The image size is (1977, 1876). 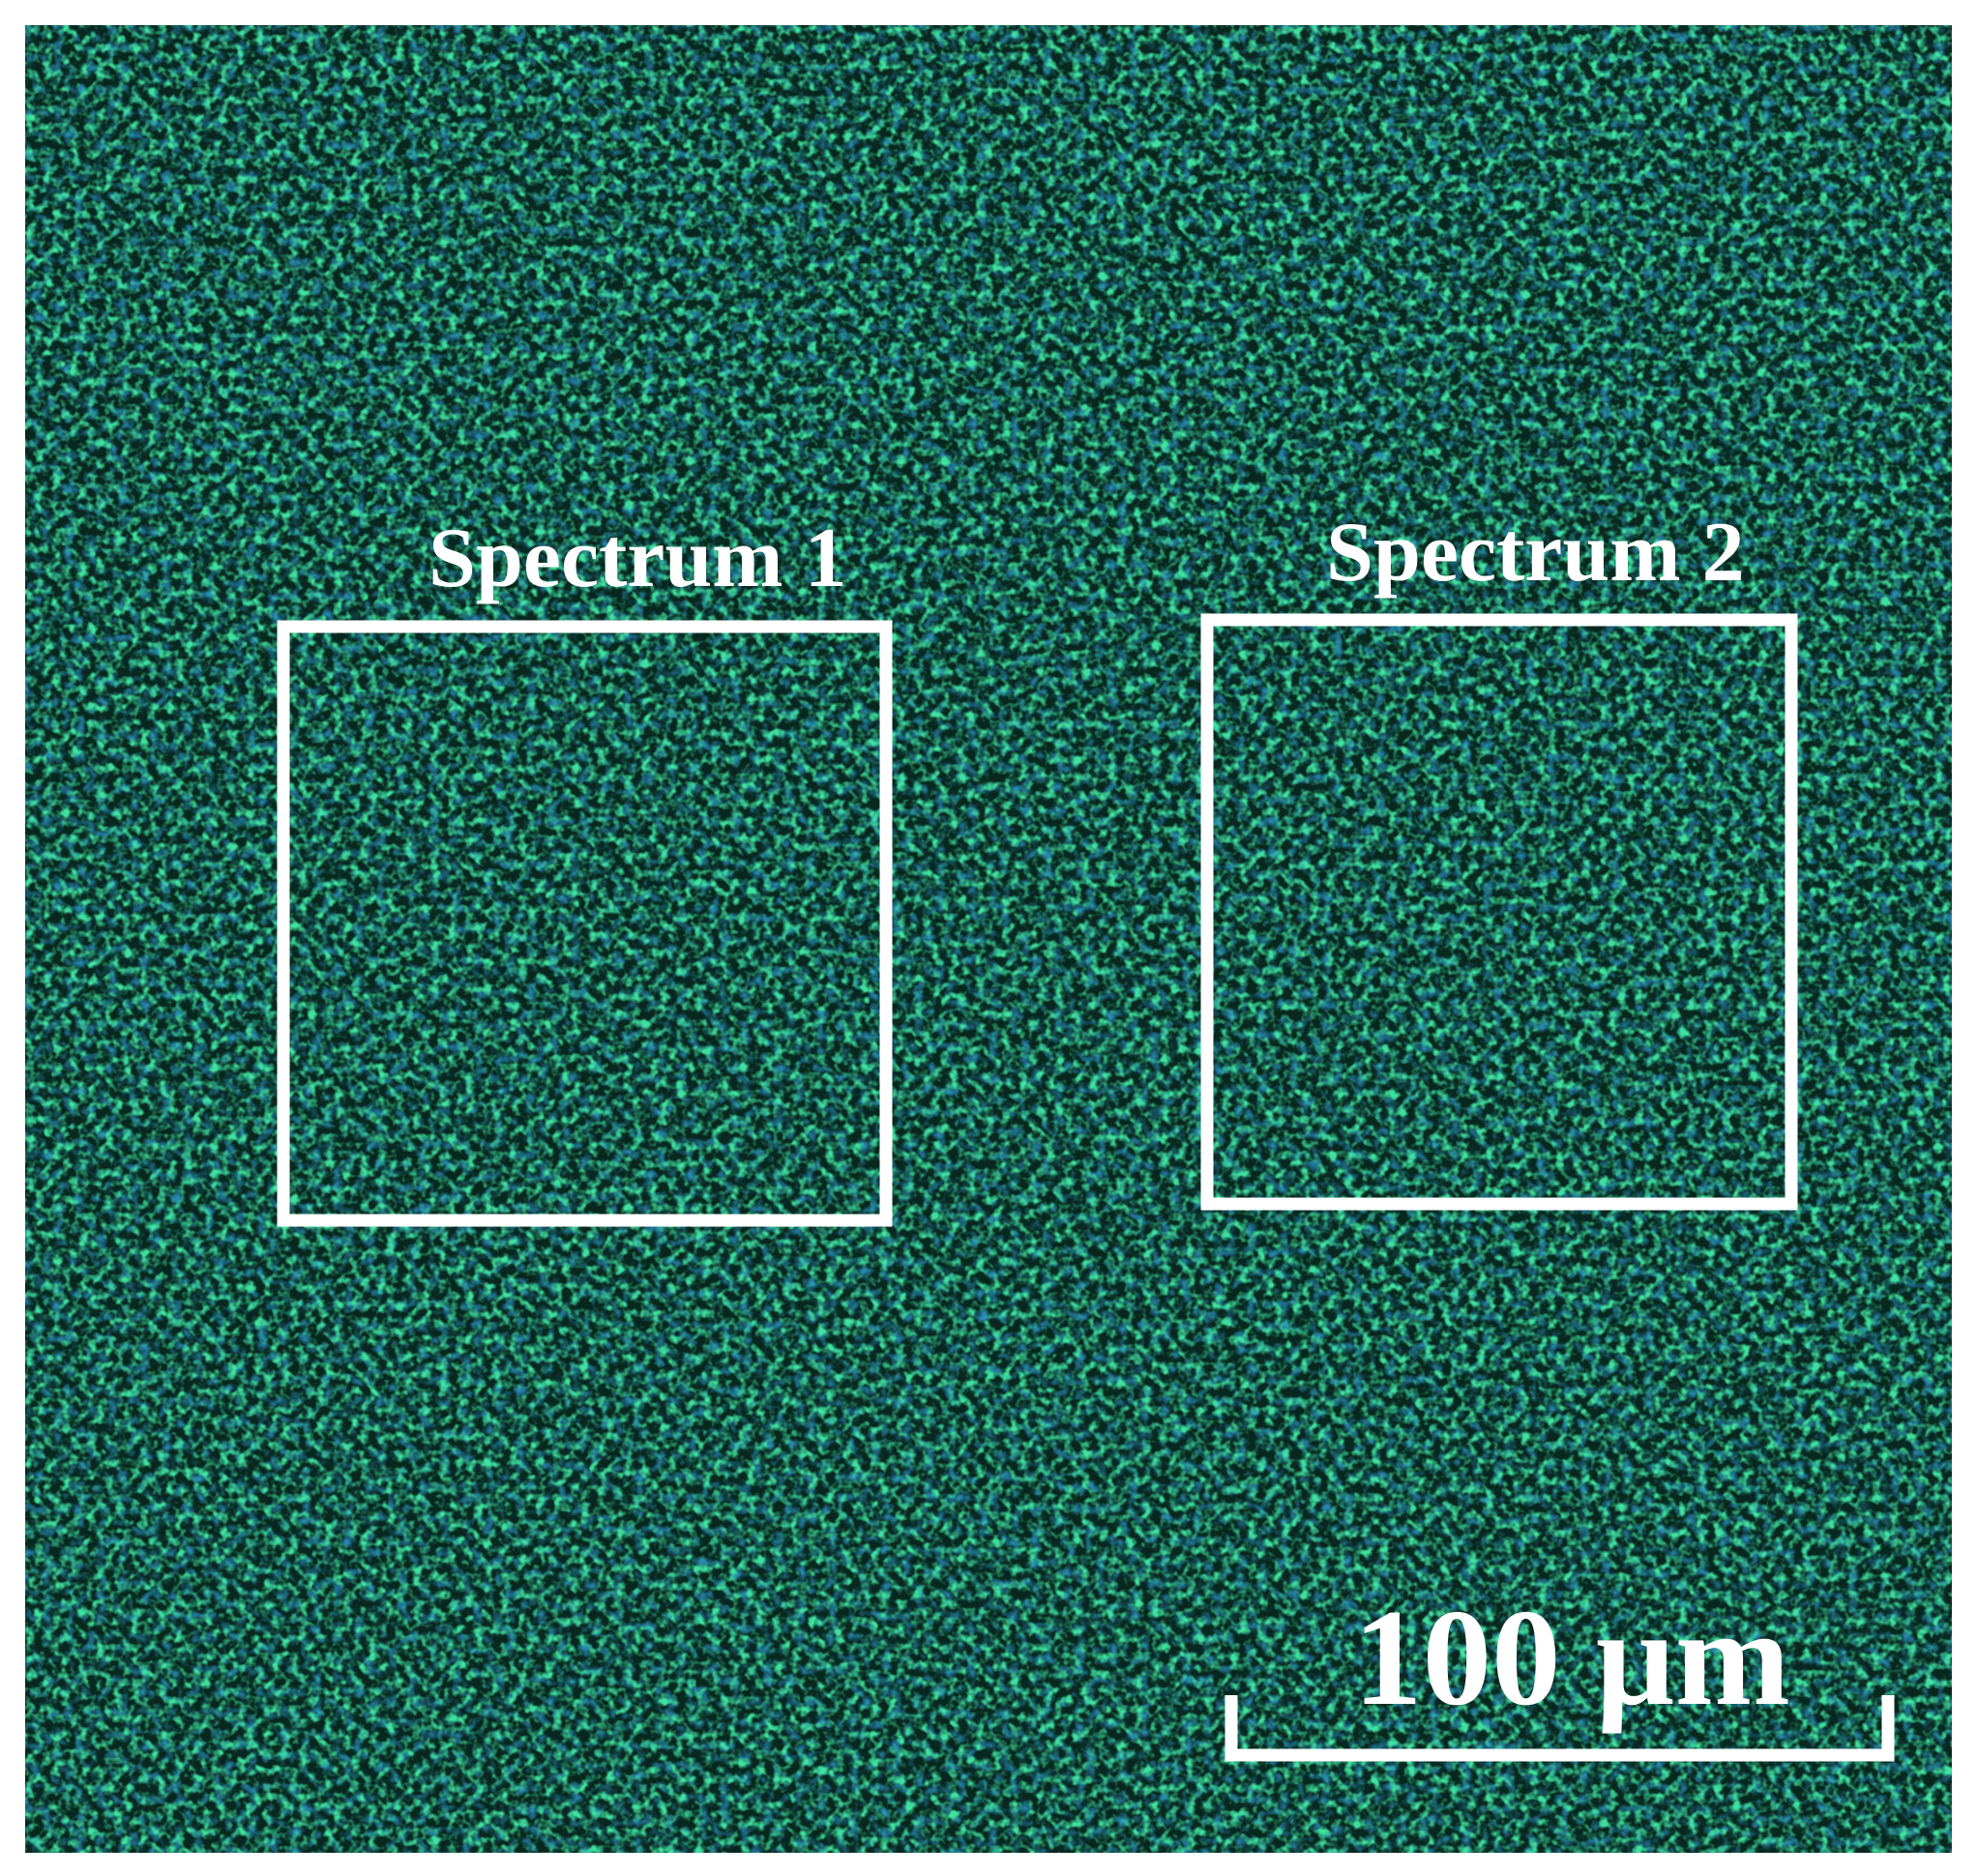 I want to click on scale-bar, so click(x=1560, y=1728).